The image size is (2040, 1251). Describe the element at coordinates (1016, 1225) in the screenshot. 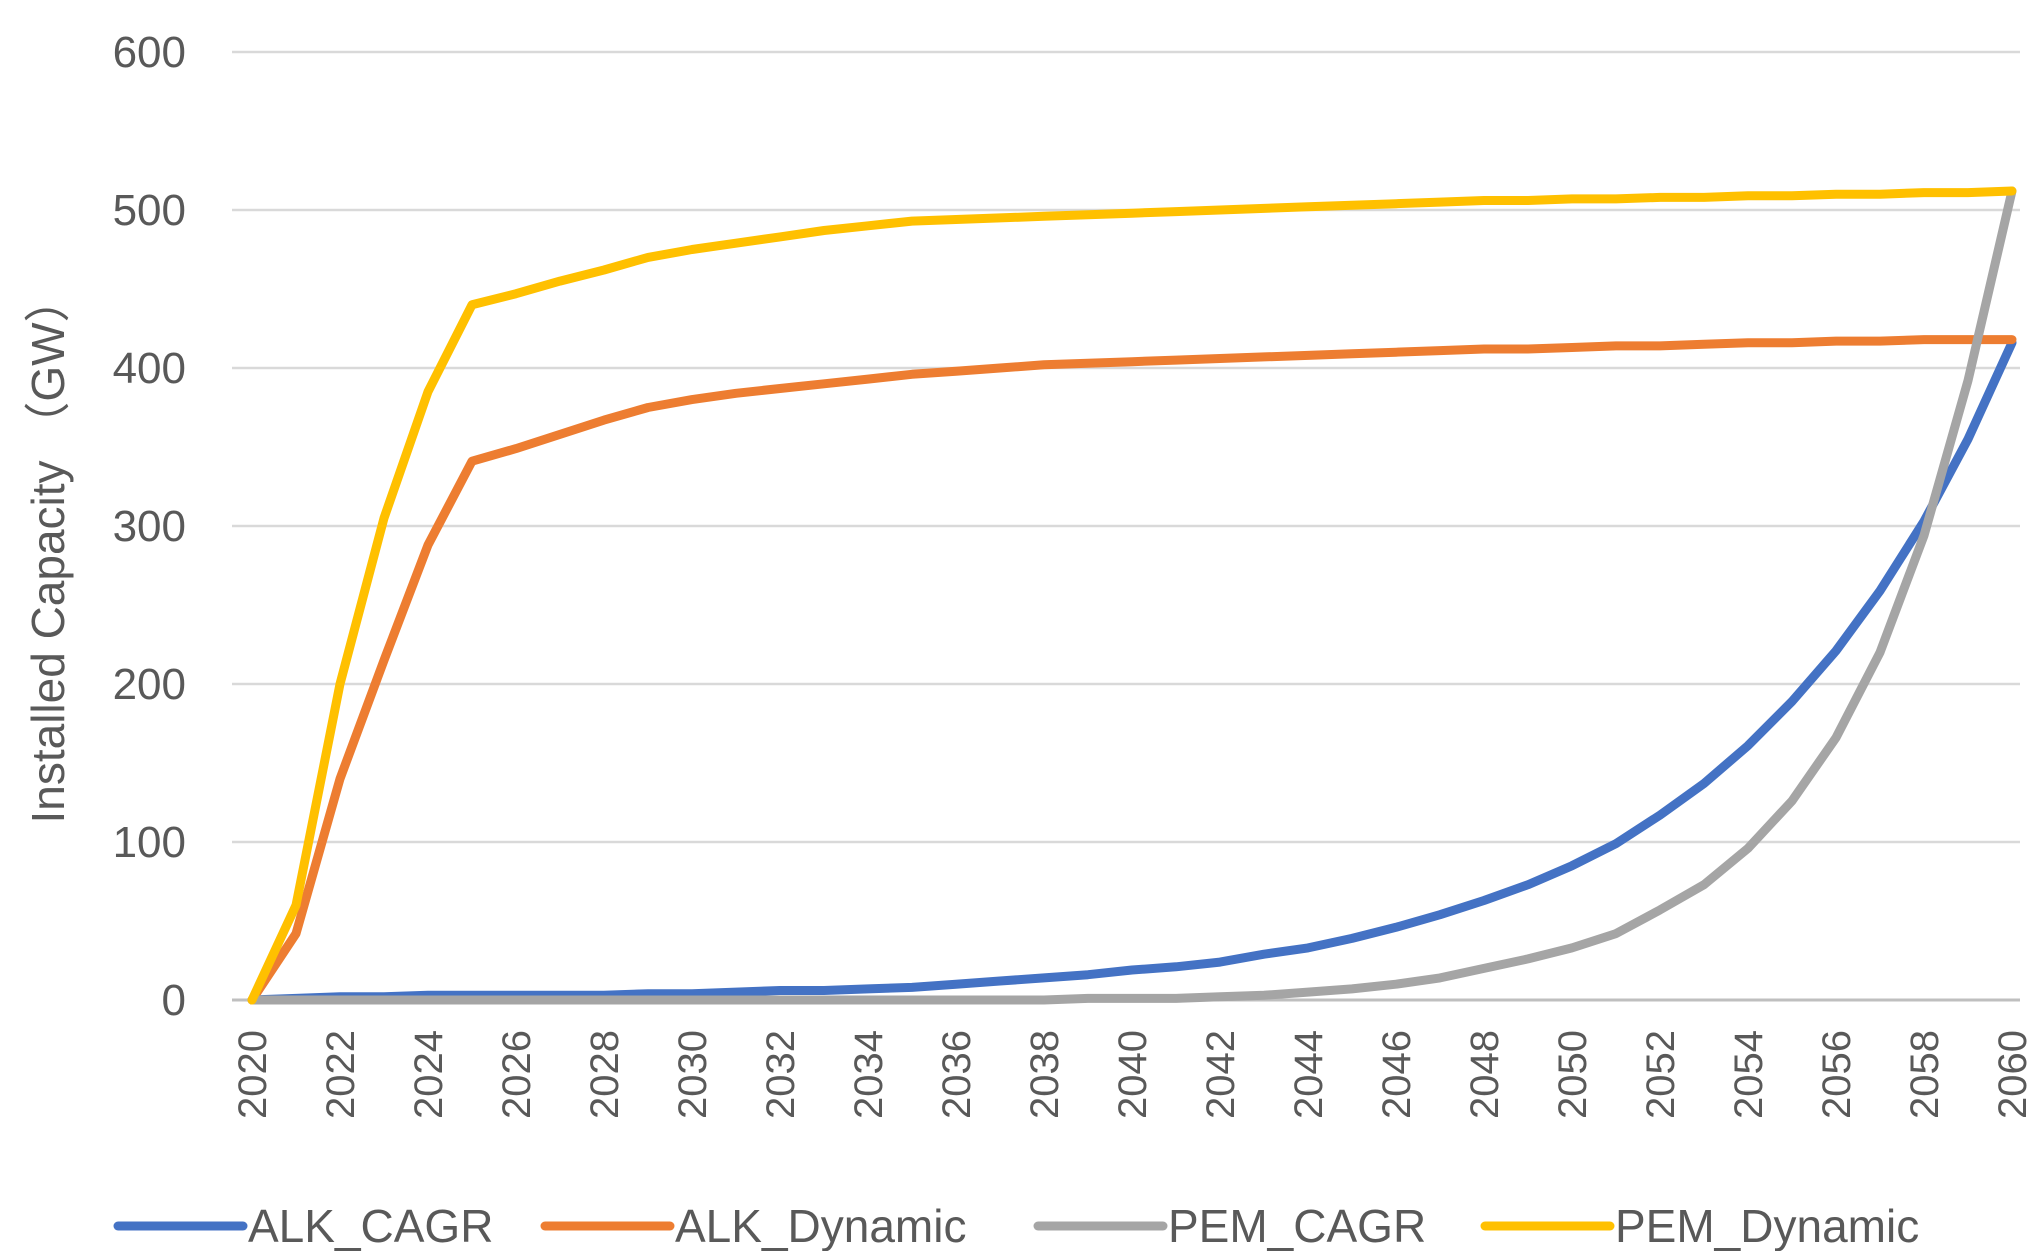

I see `legend: ALK_CAGR ALK_Dynamic PEM_CAGR PEM_Dynamic` at that location.